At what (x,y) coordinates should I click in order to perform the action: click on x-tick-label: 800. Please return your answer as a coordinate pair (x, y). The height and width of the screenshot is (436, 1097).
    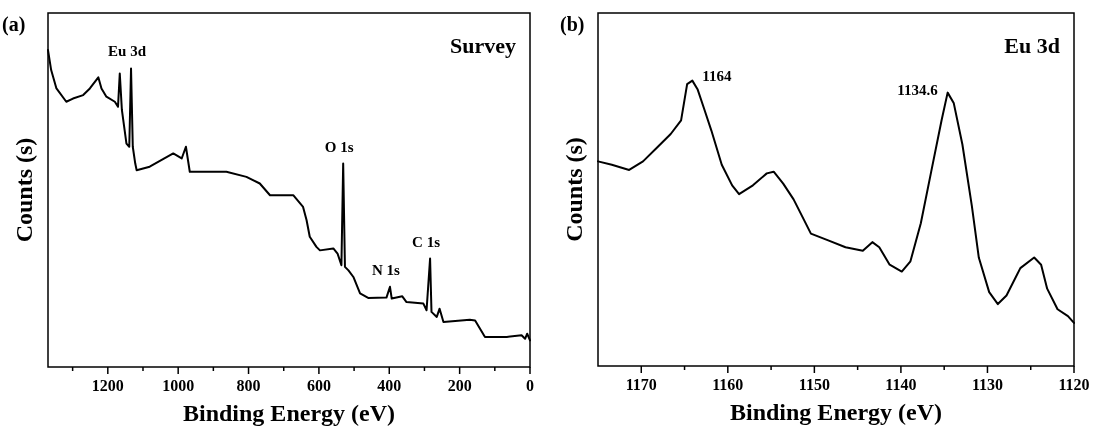
    Looking at the image, I should click on (248, 385).